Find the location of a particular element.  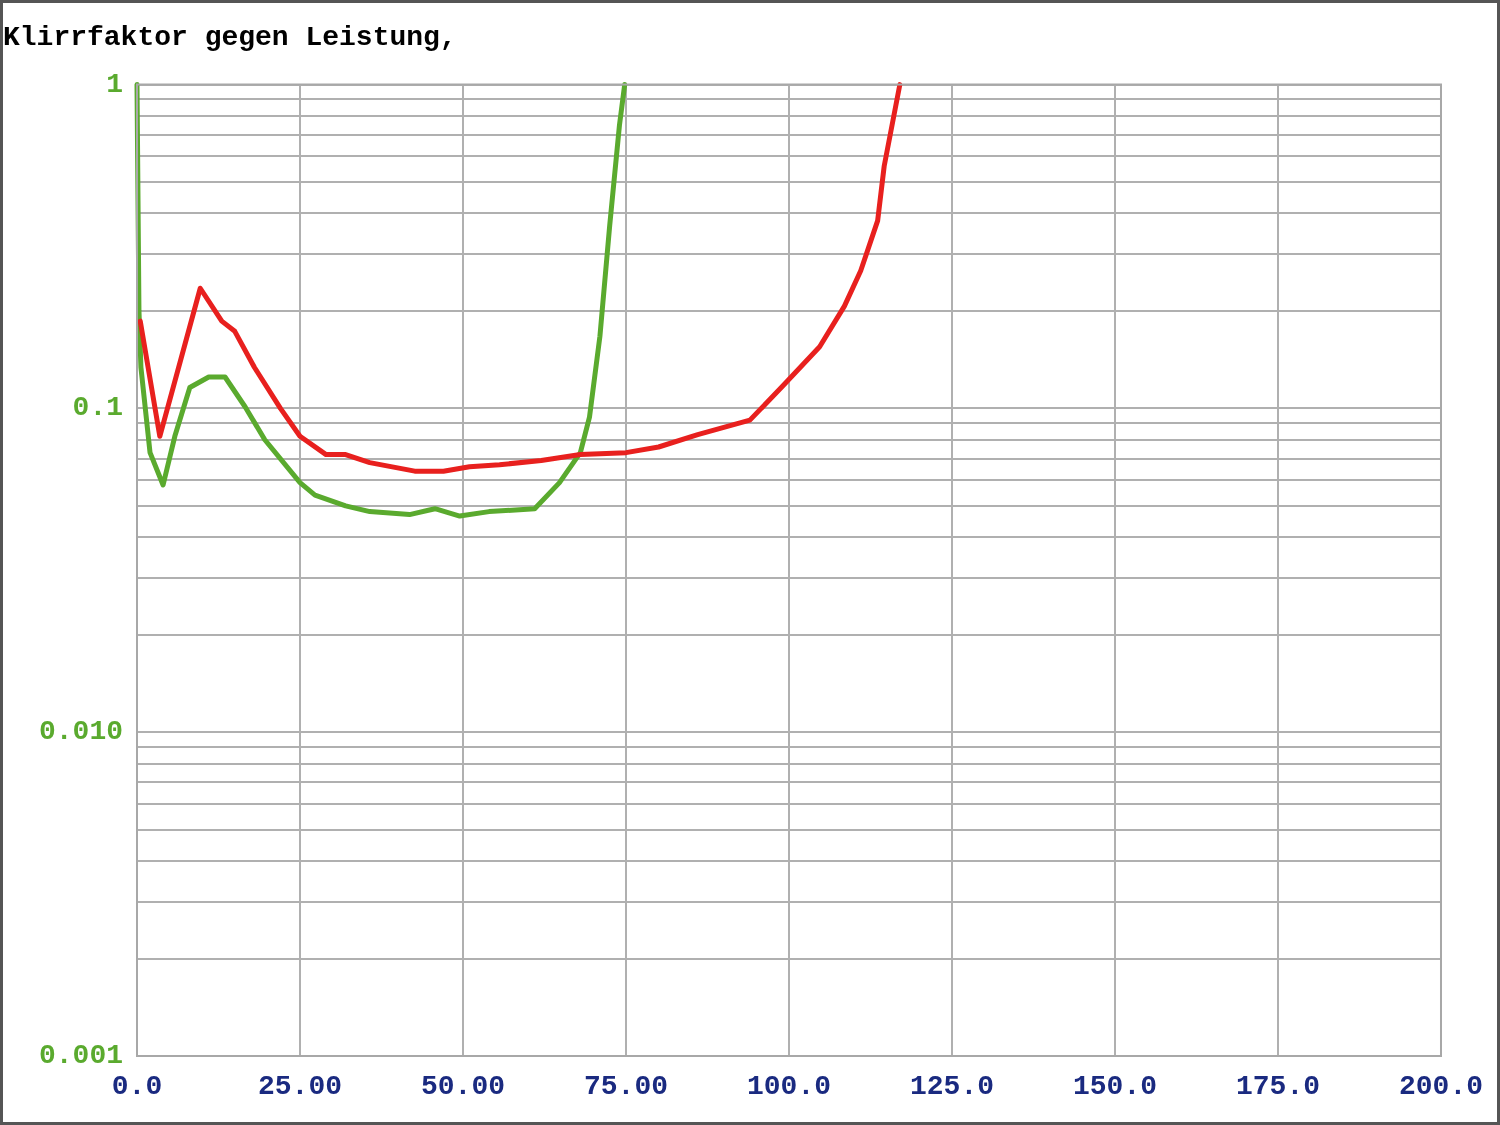

x-tick-label: 200.0 is located at coordinates (1440, 1086).